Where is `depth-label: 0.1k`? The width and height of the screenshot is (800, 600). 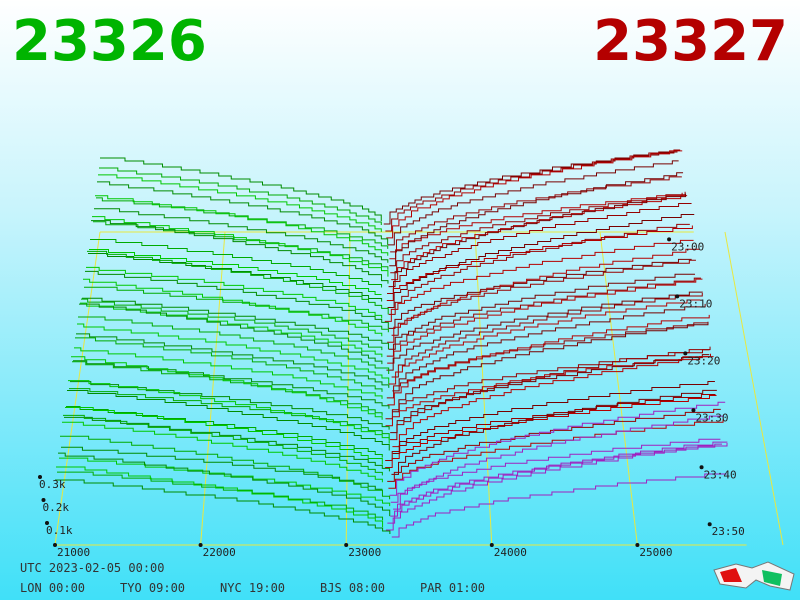 depth-label: 0.1k is located at coordinates (59, 530).